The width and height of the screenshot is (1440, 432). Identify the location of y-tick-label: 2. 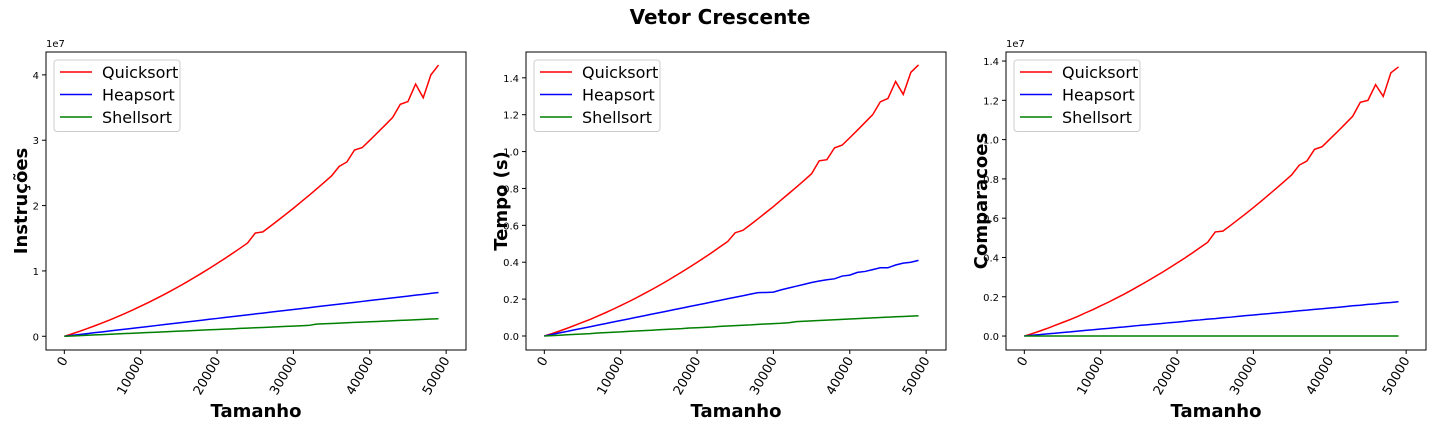
(36, 207).